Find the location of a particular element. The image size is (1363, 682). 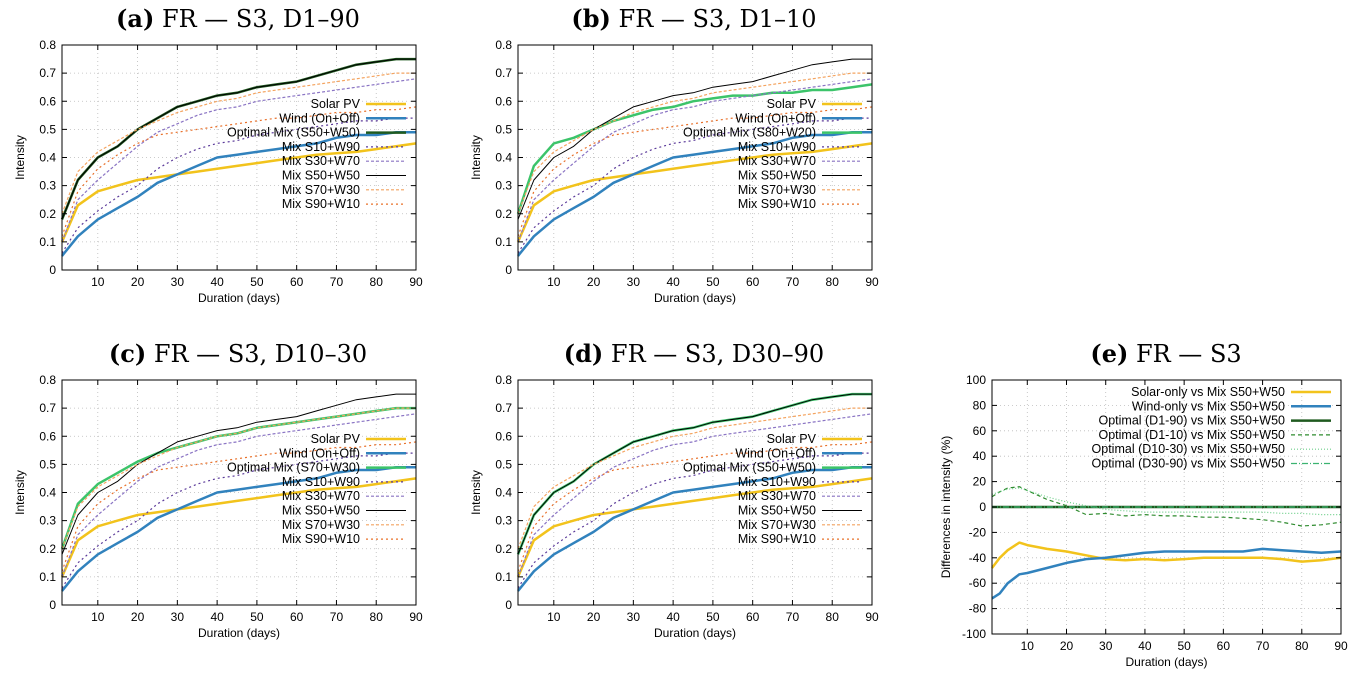

legend-label: Optimal (D1-10) vs Mix S50+W50 is located at coordinates (1191, 435).